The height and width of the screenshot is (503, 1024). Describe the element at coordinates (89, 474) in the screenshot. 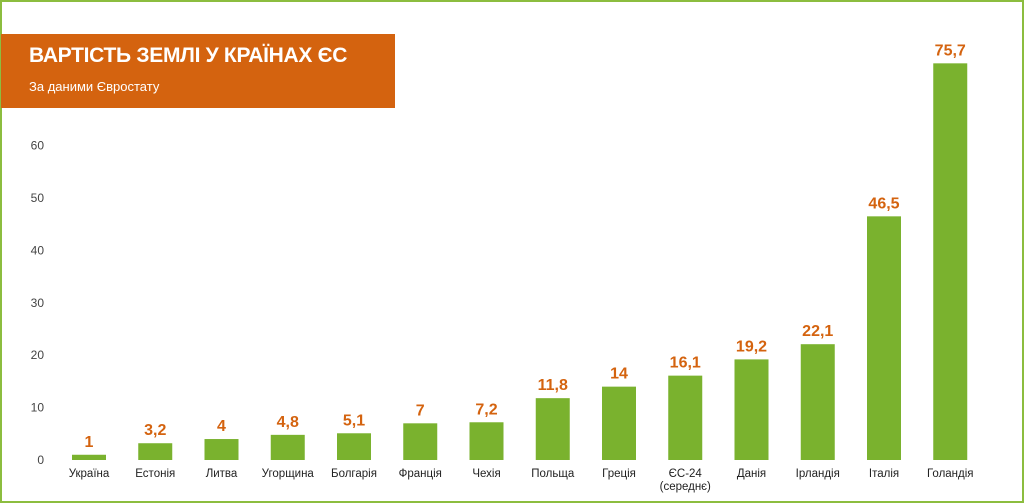

I see `category-label: Україна` at that location.